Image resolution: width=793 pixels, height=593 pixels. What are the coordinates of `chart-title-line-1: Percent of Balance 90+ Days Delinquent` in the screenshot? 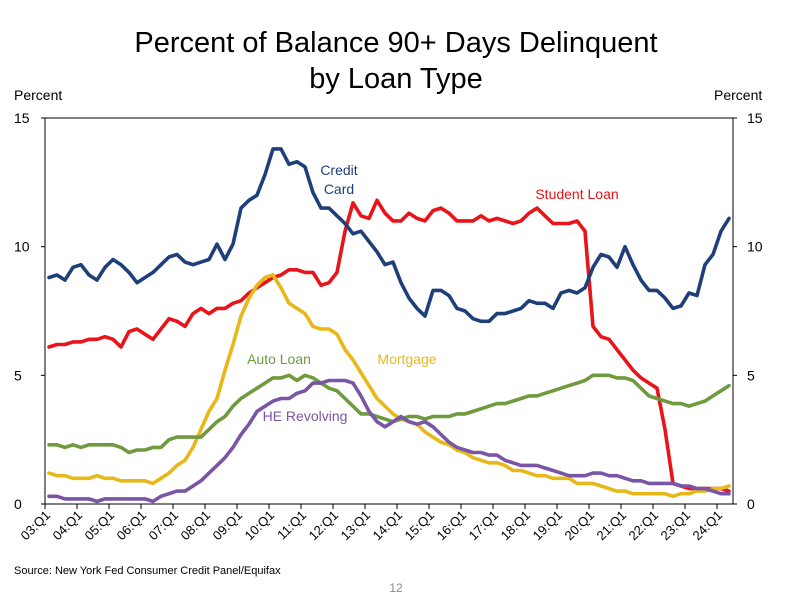 It's located at (395, 43).